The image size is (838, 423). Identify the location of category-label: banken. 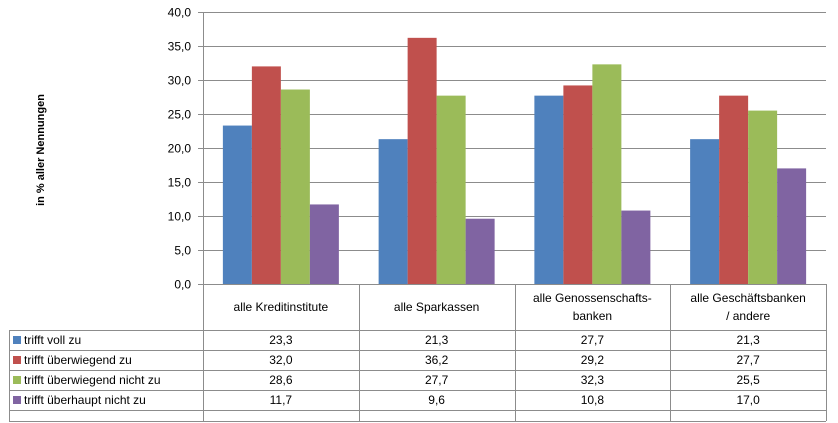
(592, 316).